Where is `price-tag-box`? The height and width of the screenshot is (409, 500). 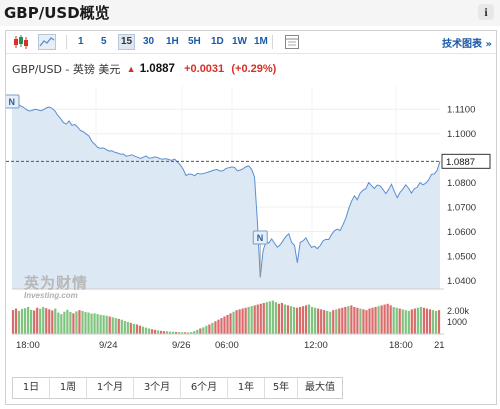 price-tag-box is located at coordinates (466, 161).